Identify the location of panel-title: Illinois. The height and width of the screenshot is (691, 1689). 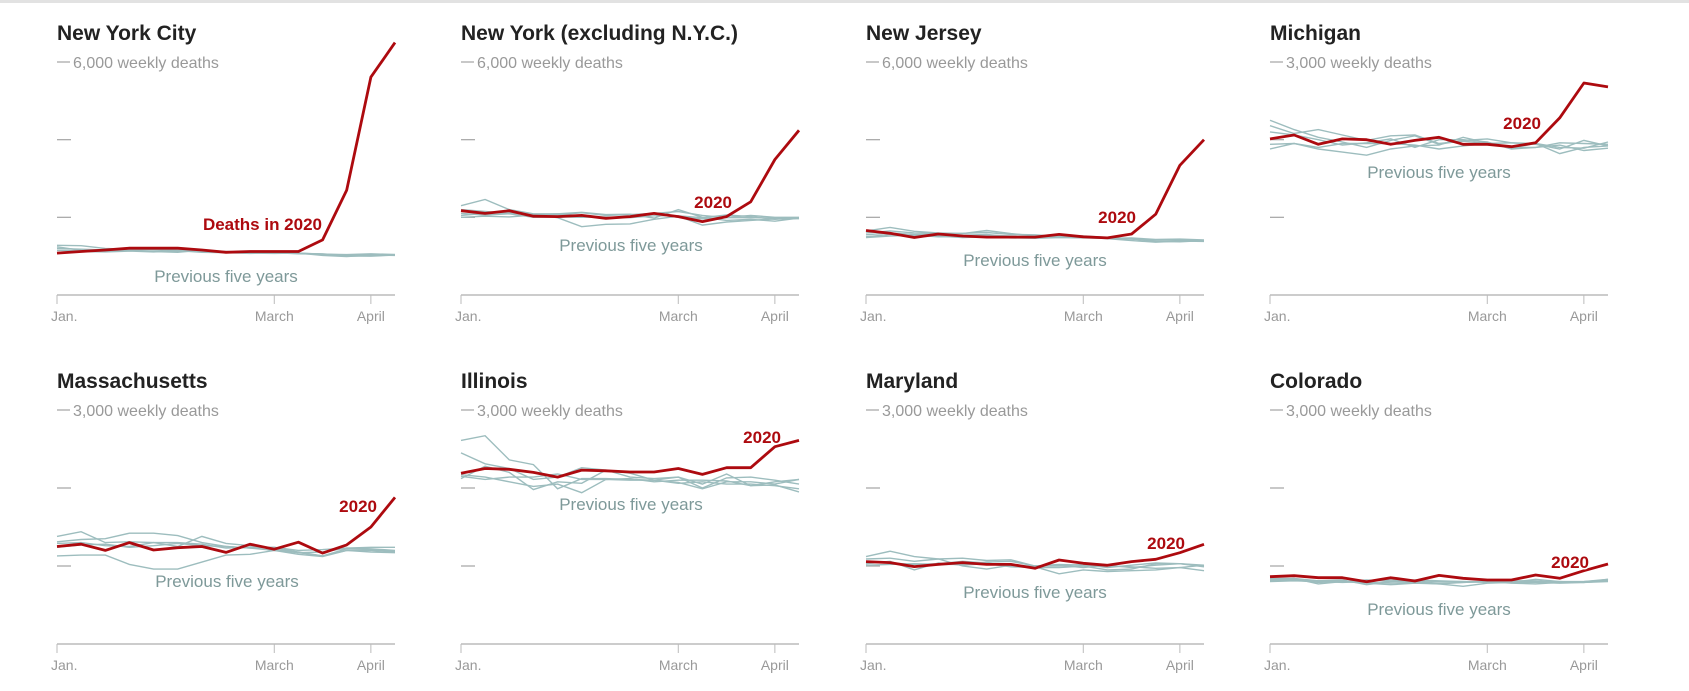
(494, 381).